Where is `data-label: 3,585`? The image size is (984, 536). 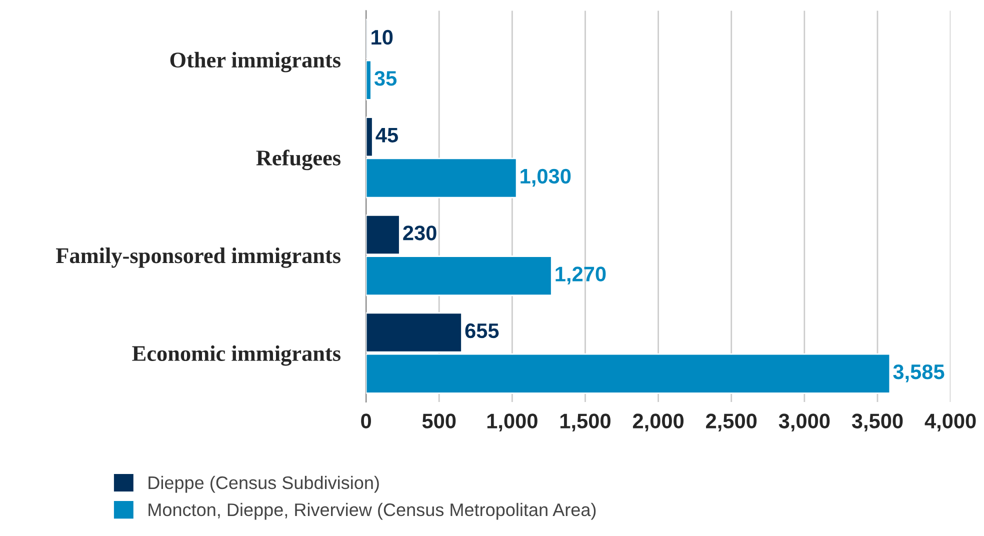
data-label: 3,585 is located at coordinates (918, 373).